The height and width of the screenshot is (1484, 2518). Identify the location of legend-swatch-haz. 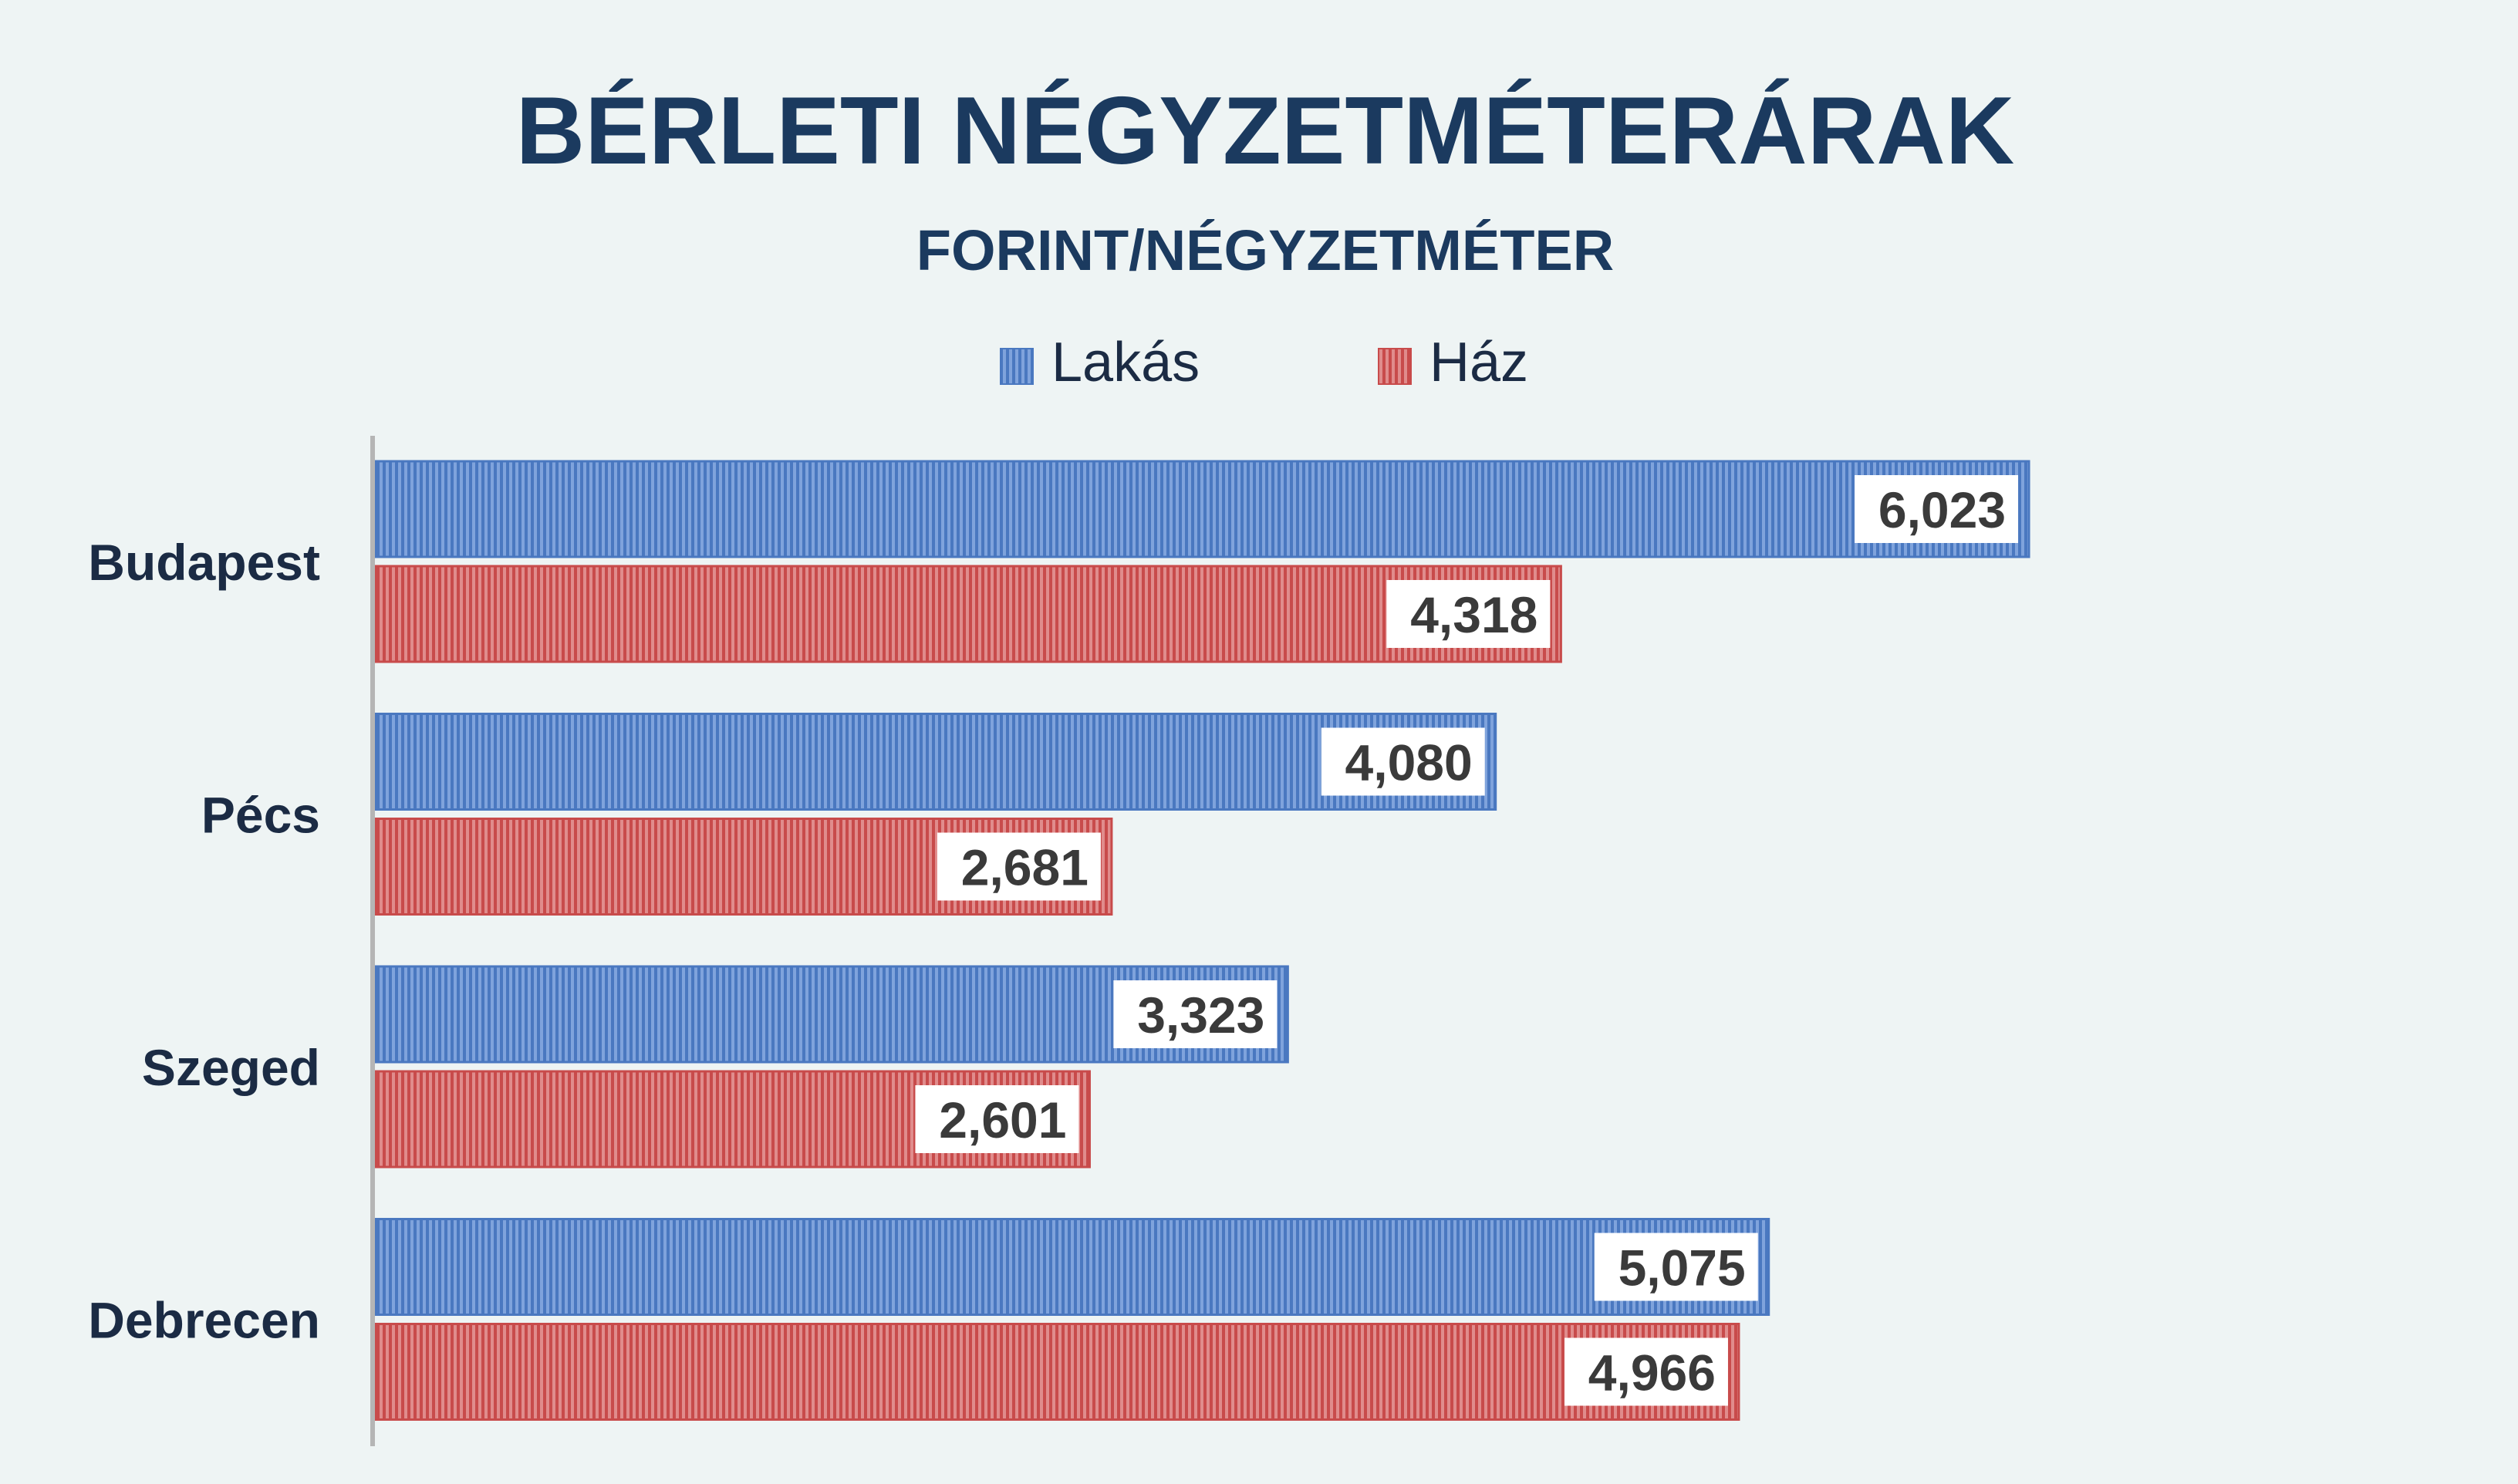
(1395, 366).